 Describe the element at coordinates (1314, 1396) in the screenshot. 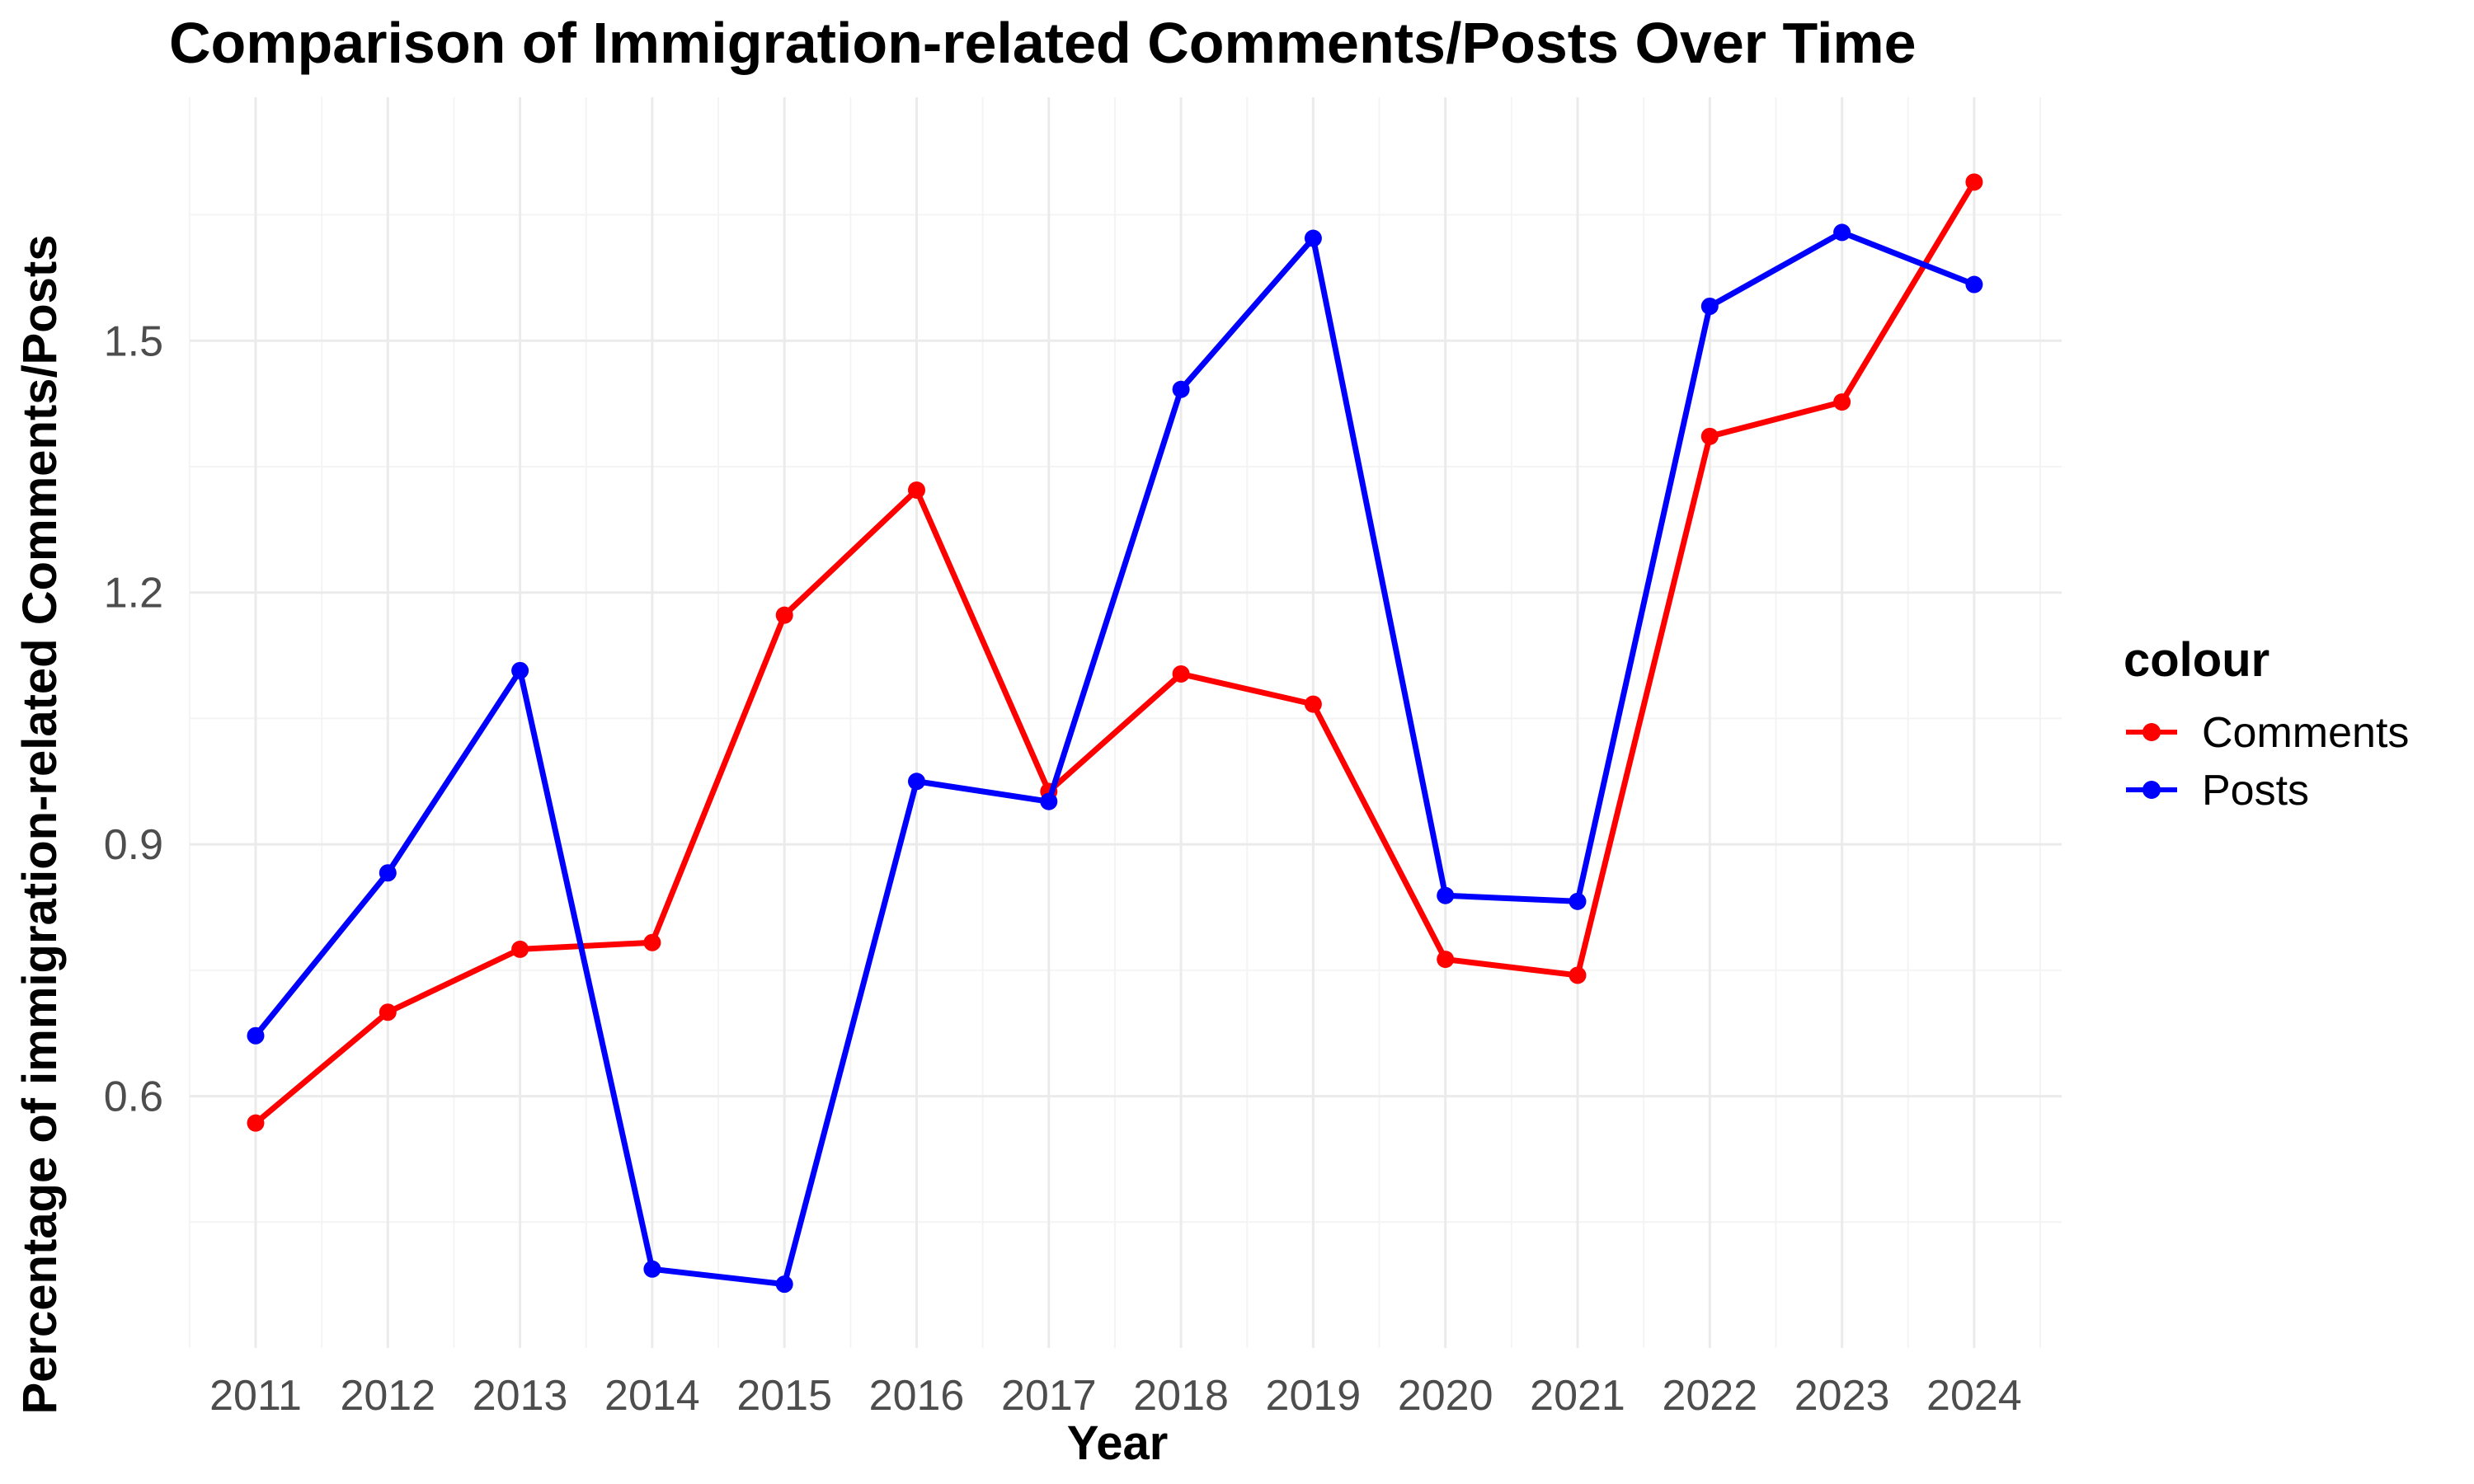

I see `x-tick-label: 2019` at that location.